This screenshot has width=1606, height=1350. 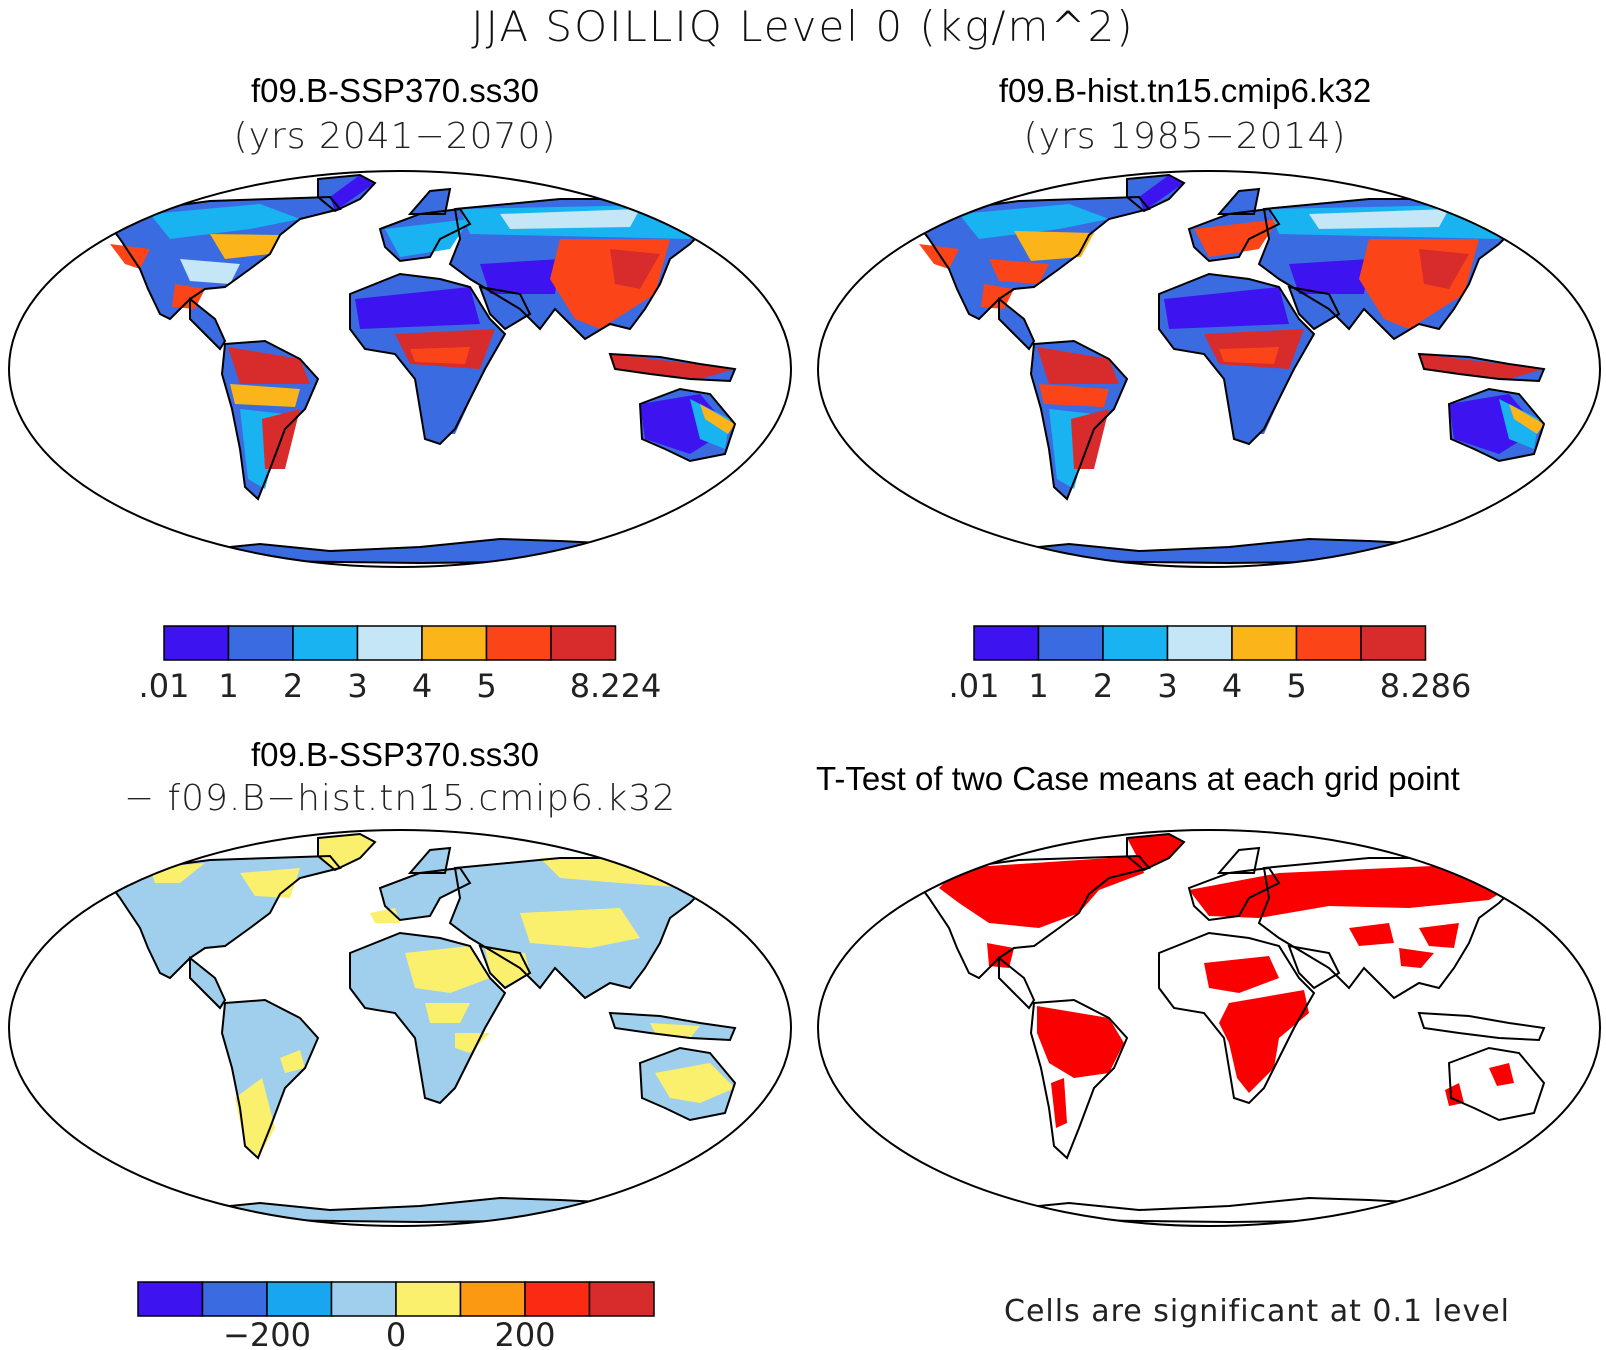 What do you see at coordinates (395, 136) in the screenshot?
I see `panel-case-subtitle: (yrs 2041−2070)` at bounding box center [395, 136].